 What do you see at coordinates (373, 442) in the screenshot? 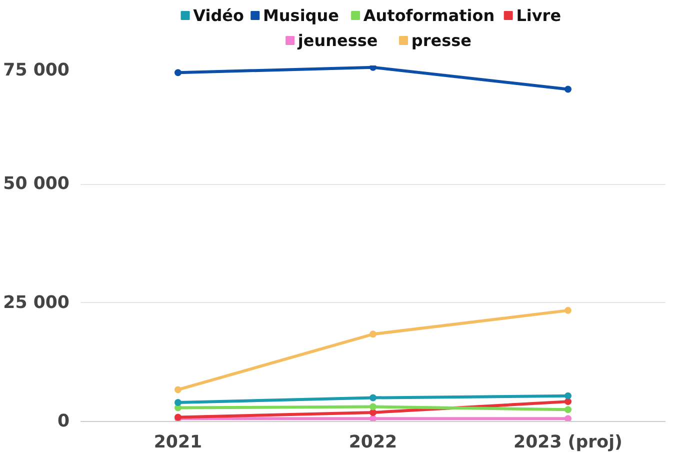
I see `x-tick-label: 2022` at bounding box center [373, 442].